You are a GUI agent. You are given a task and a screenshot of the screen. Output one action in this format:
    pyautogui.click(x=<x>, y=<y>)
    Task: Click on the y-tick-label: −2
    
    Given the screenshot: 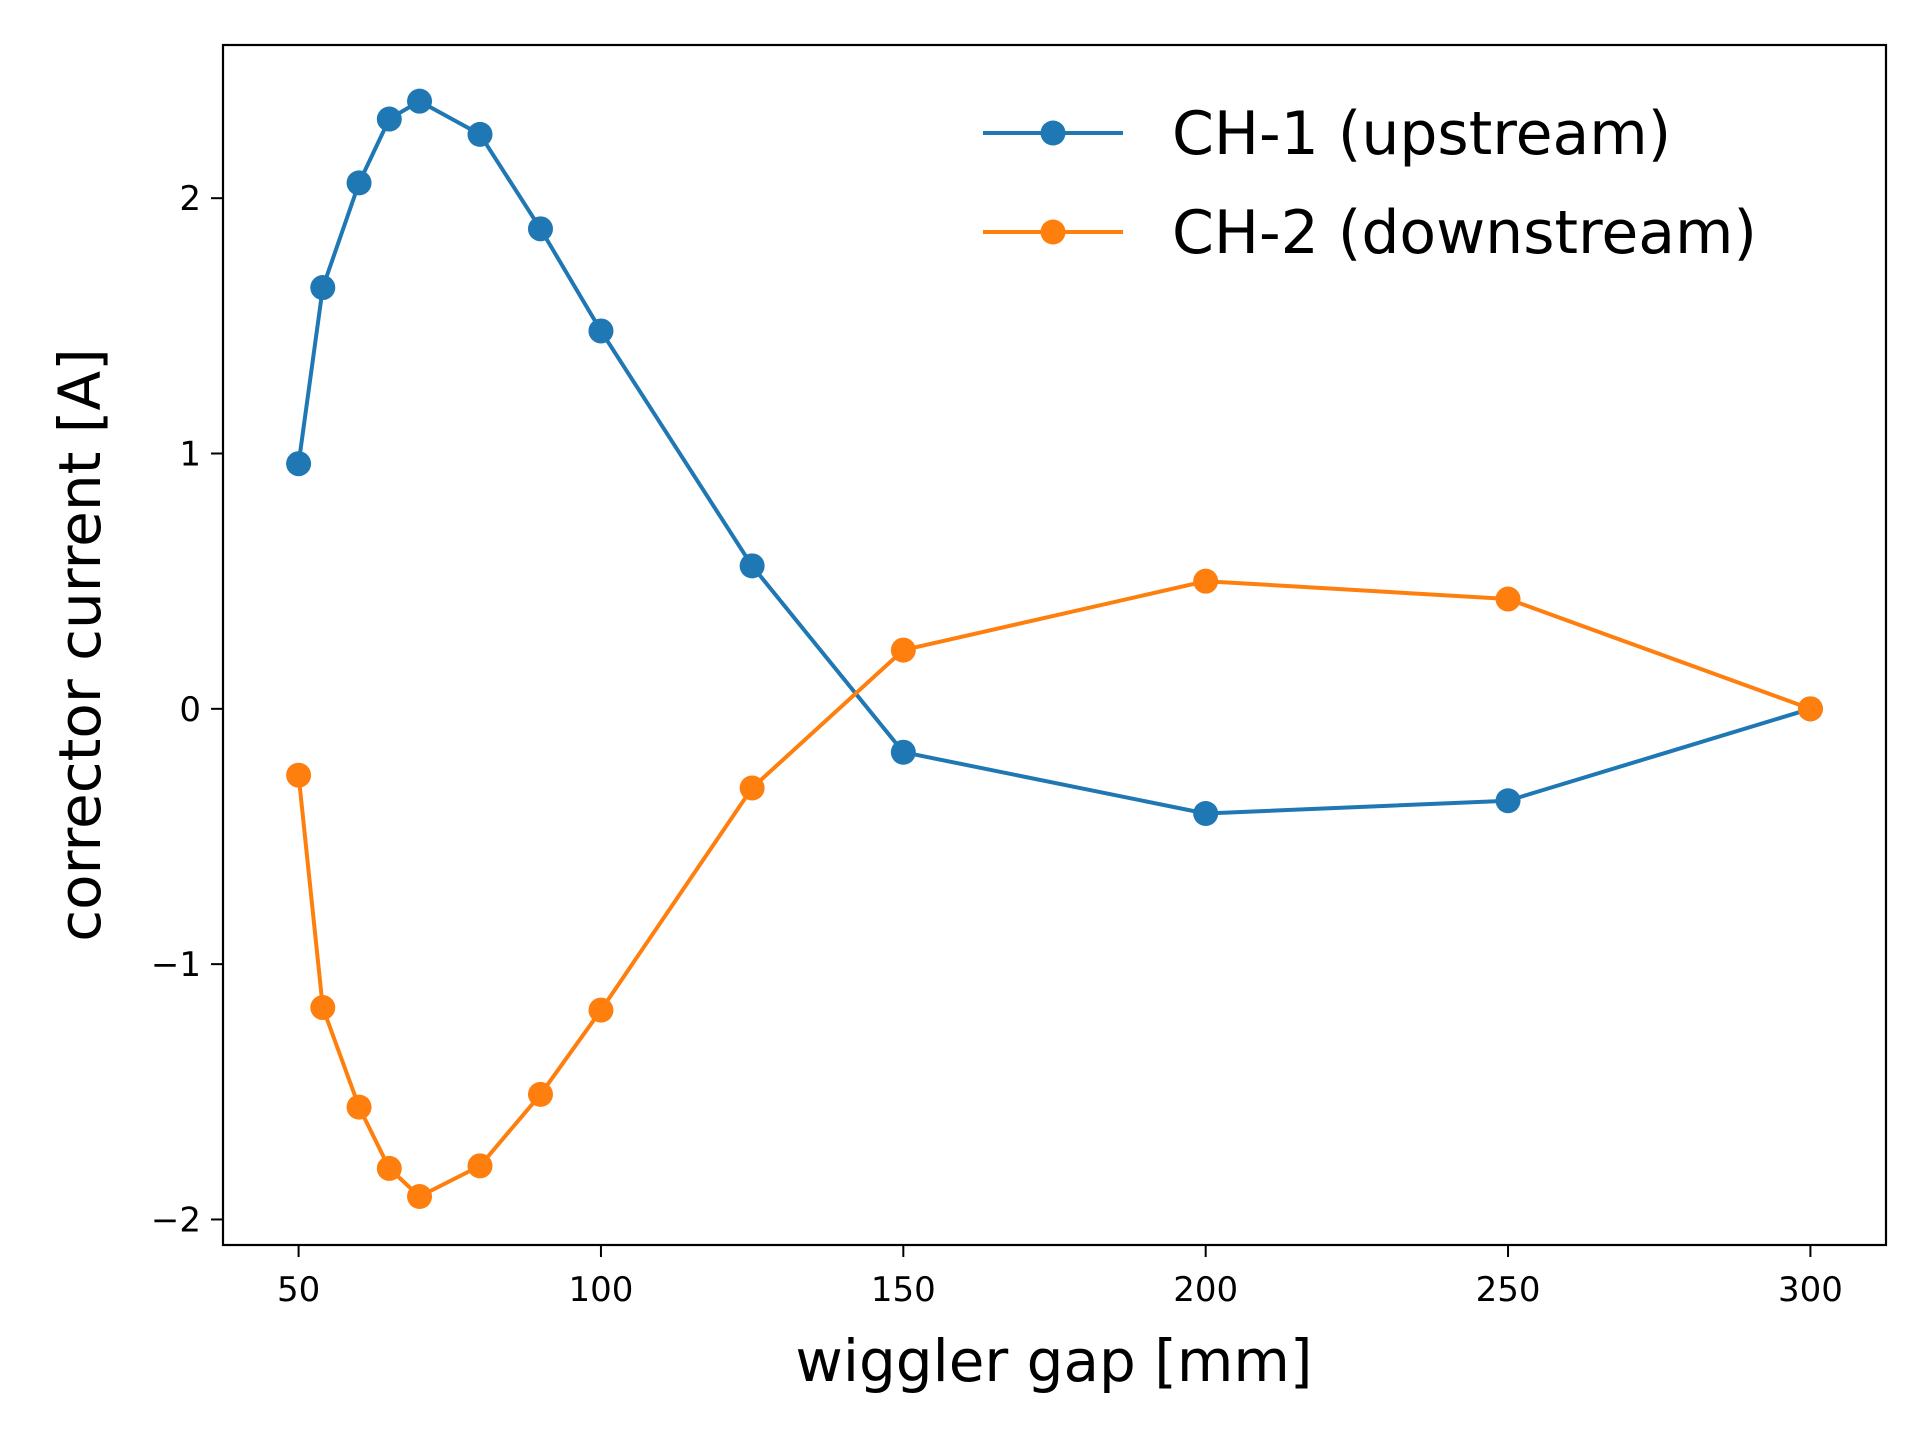 What is the action you would take?
    pyautogui.click(x=176, y=1220)
    